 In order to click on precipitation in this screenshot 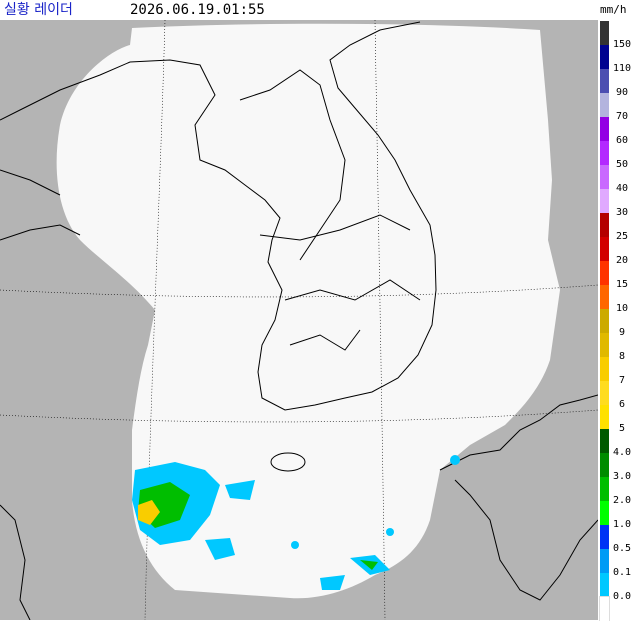, I will do `click(296, 522)`.